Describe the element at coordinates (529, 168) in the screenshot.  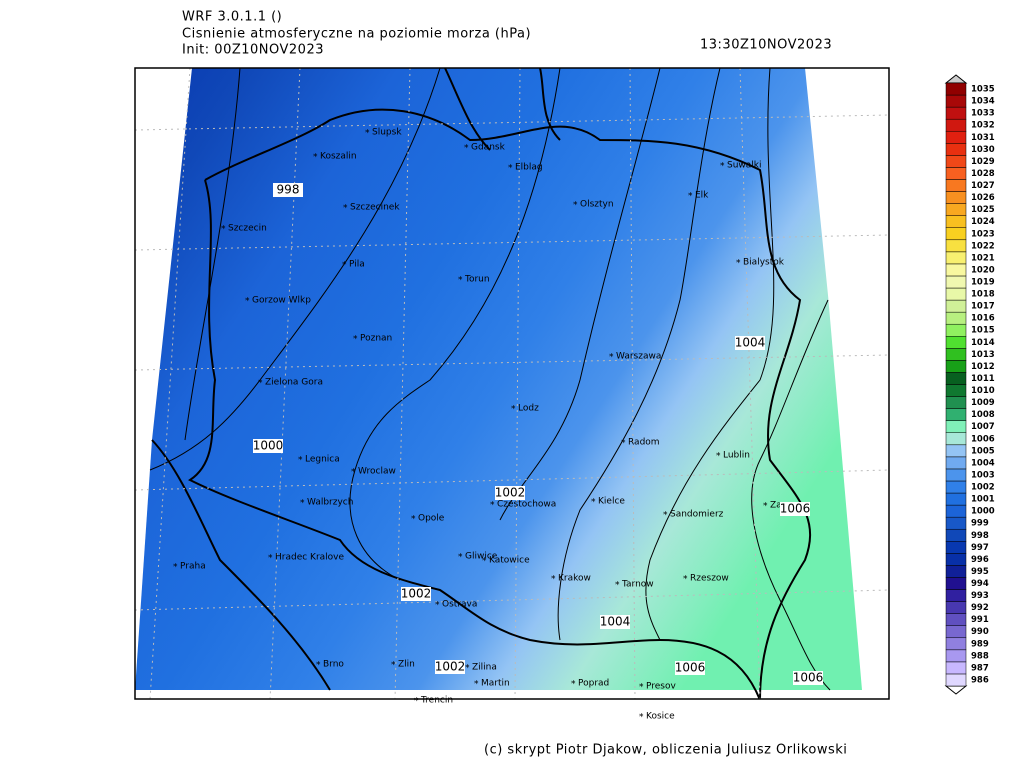
I see `city-label: Elblag` at that location.